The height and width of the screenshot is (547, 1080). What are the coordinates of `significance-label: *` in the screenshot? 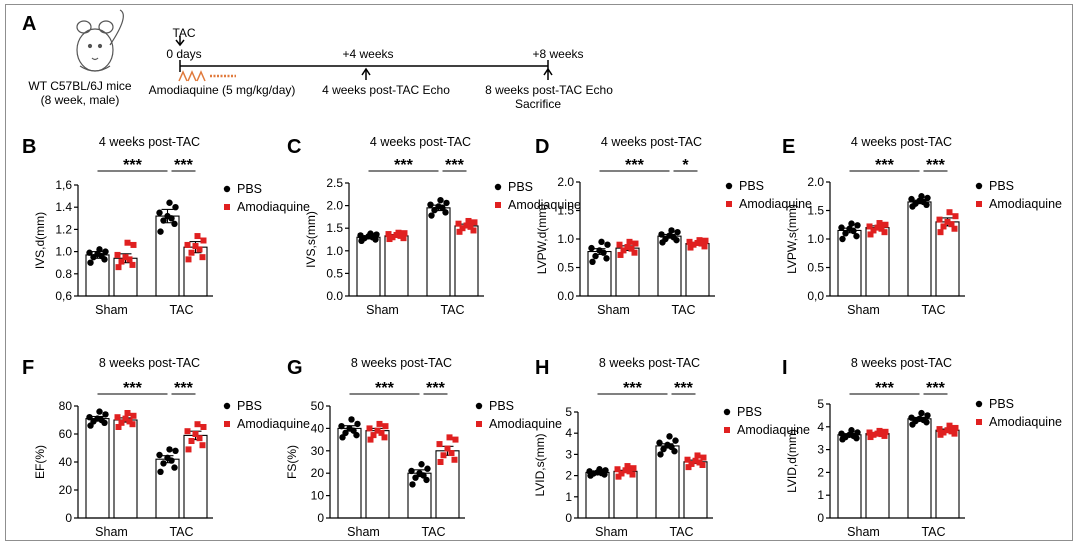 It's located at (685, 165).